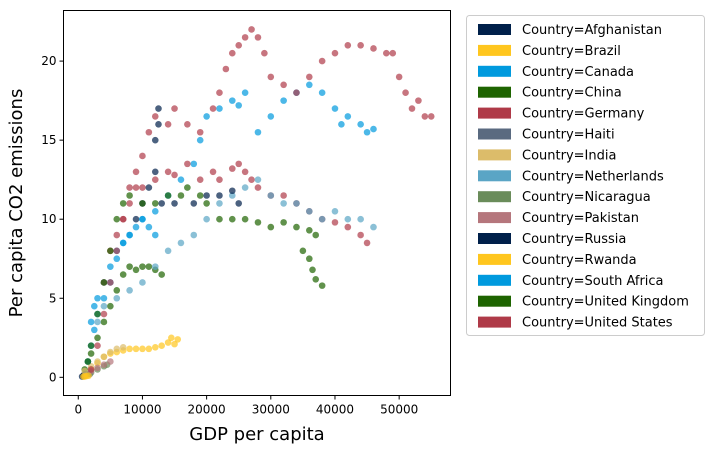 The width and height of the screenshot is (714, 454). I want to click on legend-entry: Country=Afghanistan, so click(570, 30).